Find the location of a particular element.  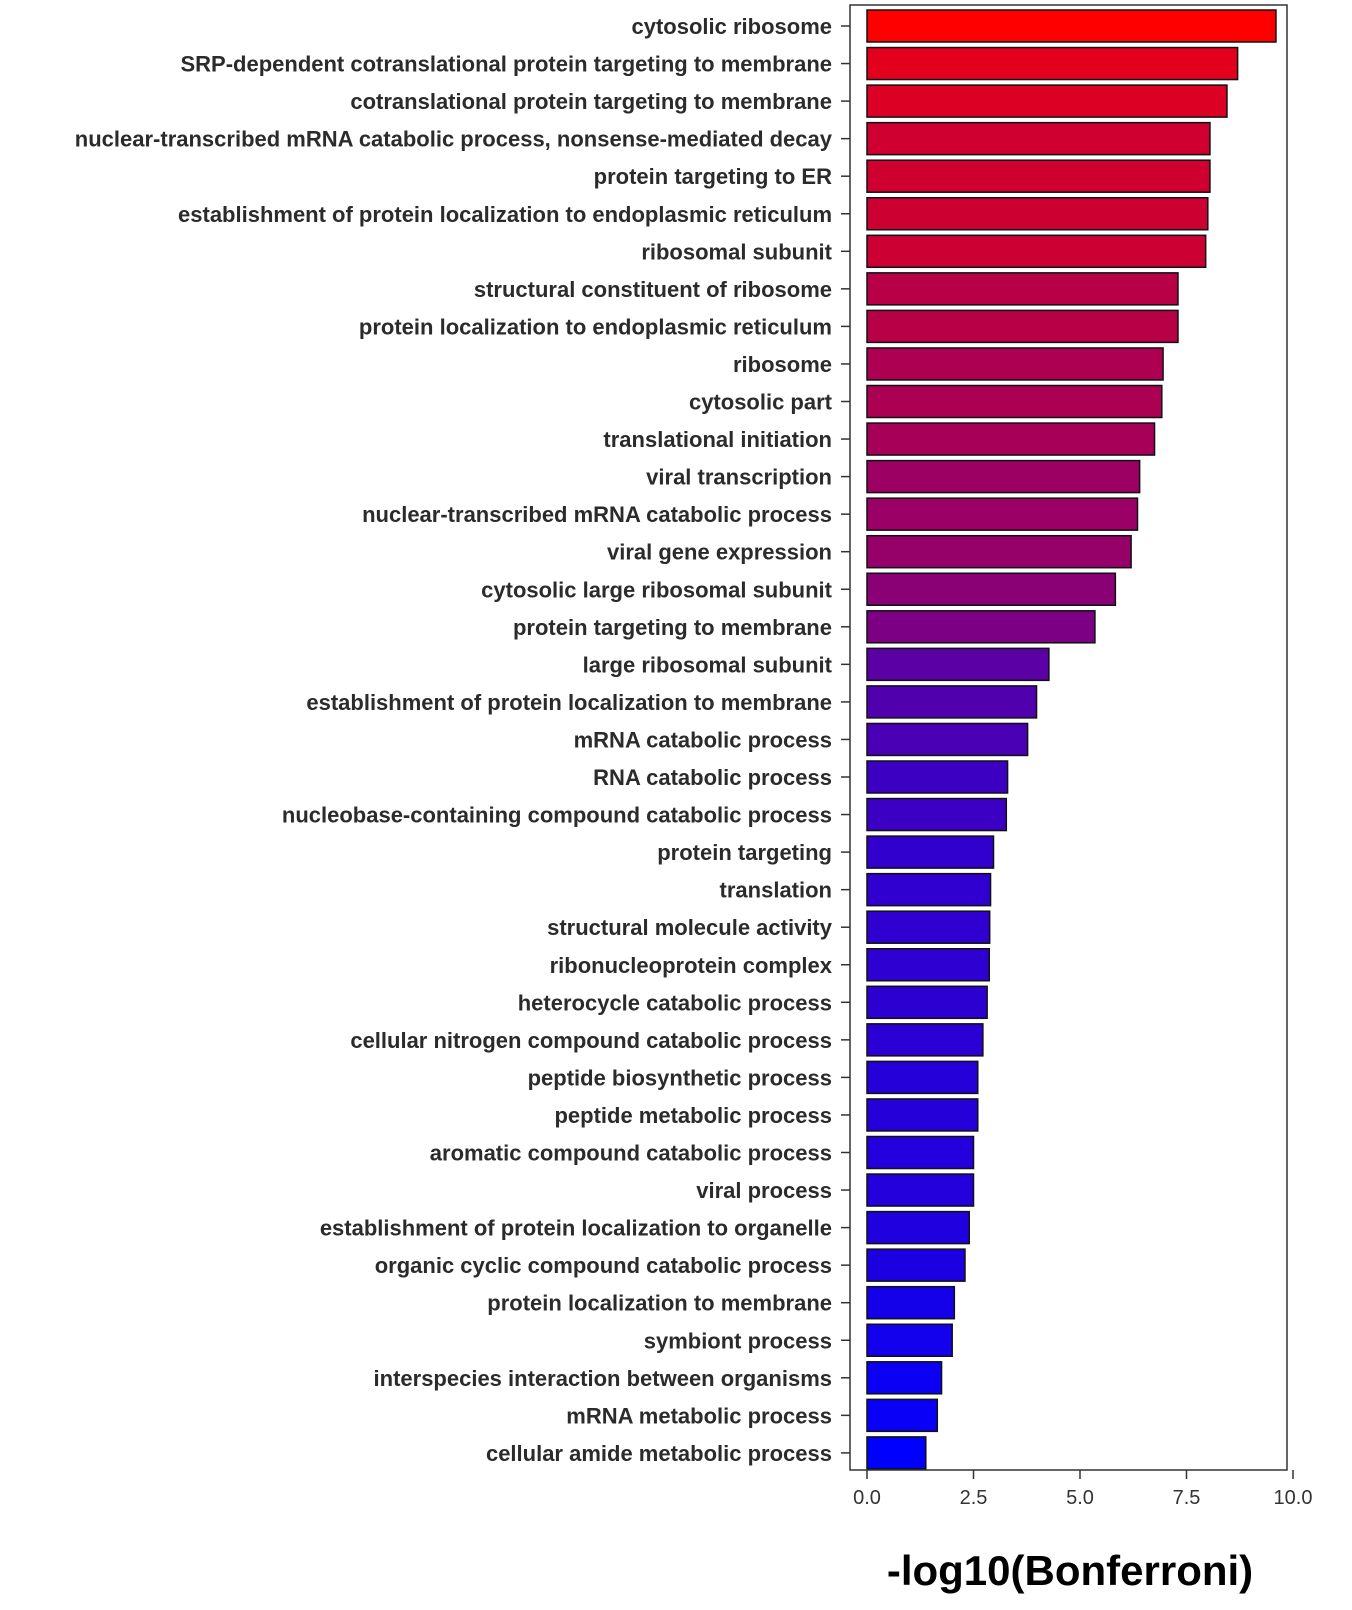

category-label: symbiont process is located at coordinates (738, 1340).